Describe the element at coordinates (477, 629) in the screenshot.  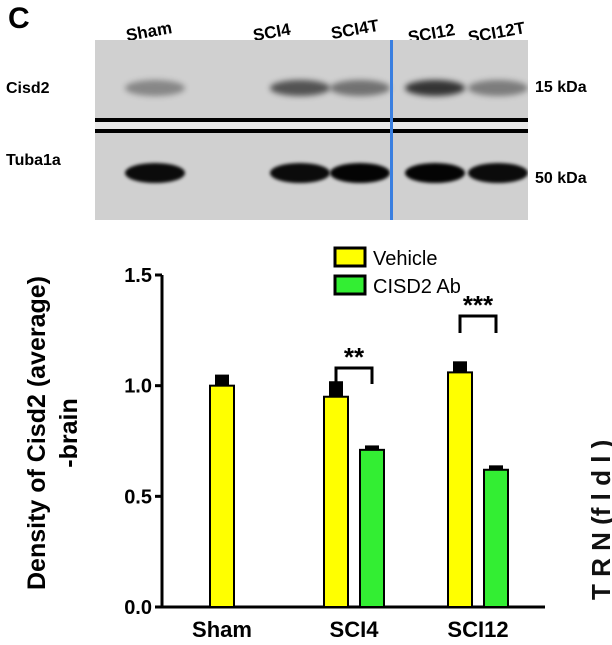
I see `x-tick-label-sci12: SCI12` at that location.